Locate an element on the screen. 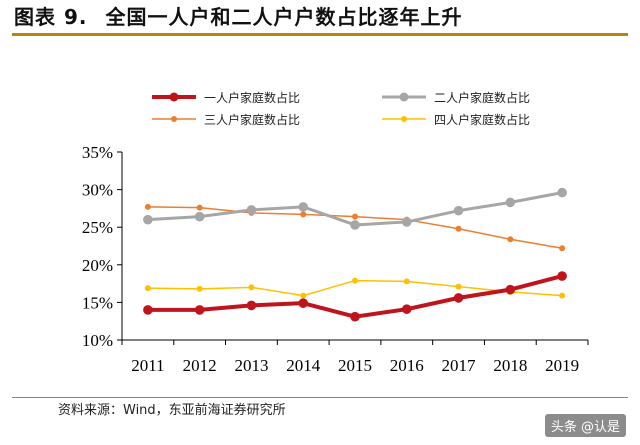  y-tick-label: 30% is located at coordinates (97, 190).